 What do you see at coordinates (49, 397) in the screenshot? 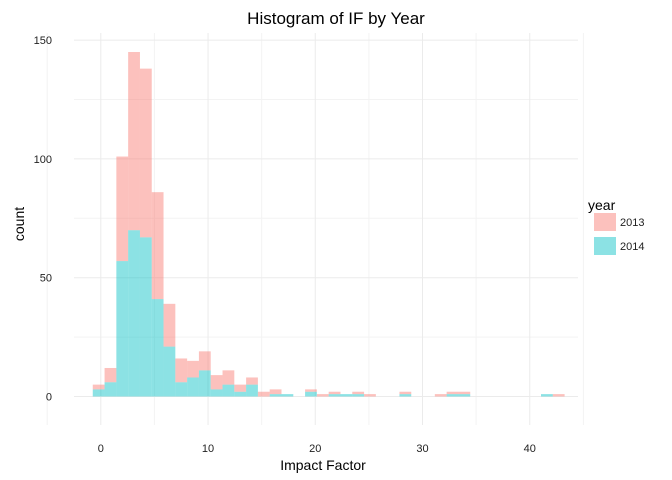
I see `y-tick-label: 0` at bounding box center [49, 397].